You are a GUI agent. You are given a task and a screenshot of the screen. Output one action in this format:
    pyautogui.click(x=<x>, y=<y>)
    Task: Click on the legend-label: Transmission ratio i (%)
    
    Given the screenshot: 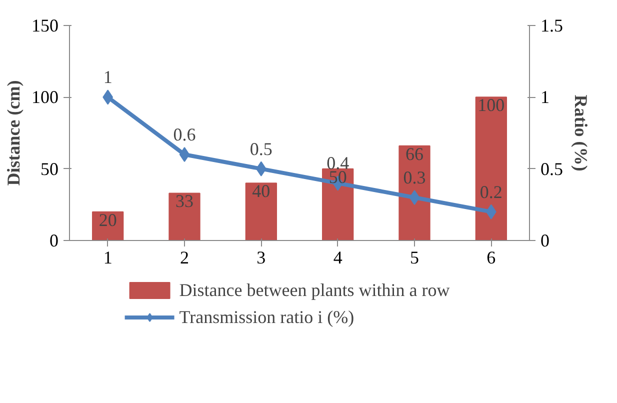 What is the action you would take?
    pyautogui.click(x=266, y=317)
    